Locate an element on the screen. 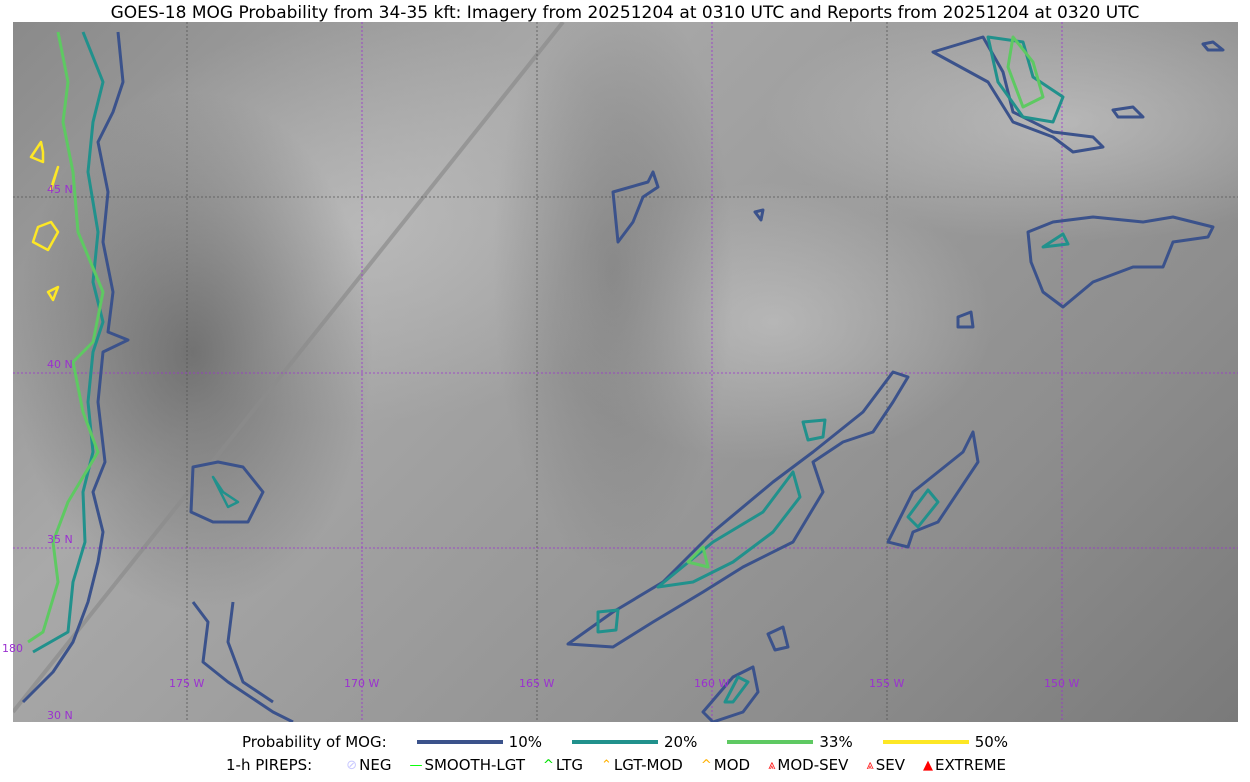 The width and height of the screenshot is (1250, 782). caret-icon: ^ is located at coordinates (548, 765).